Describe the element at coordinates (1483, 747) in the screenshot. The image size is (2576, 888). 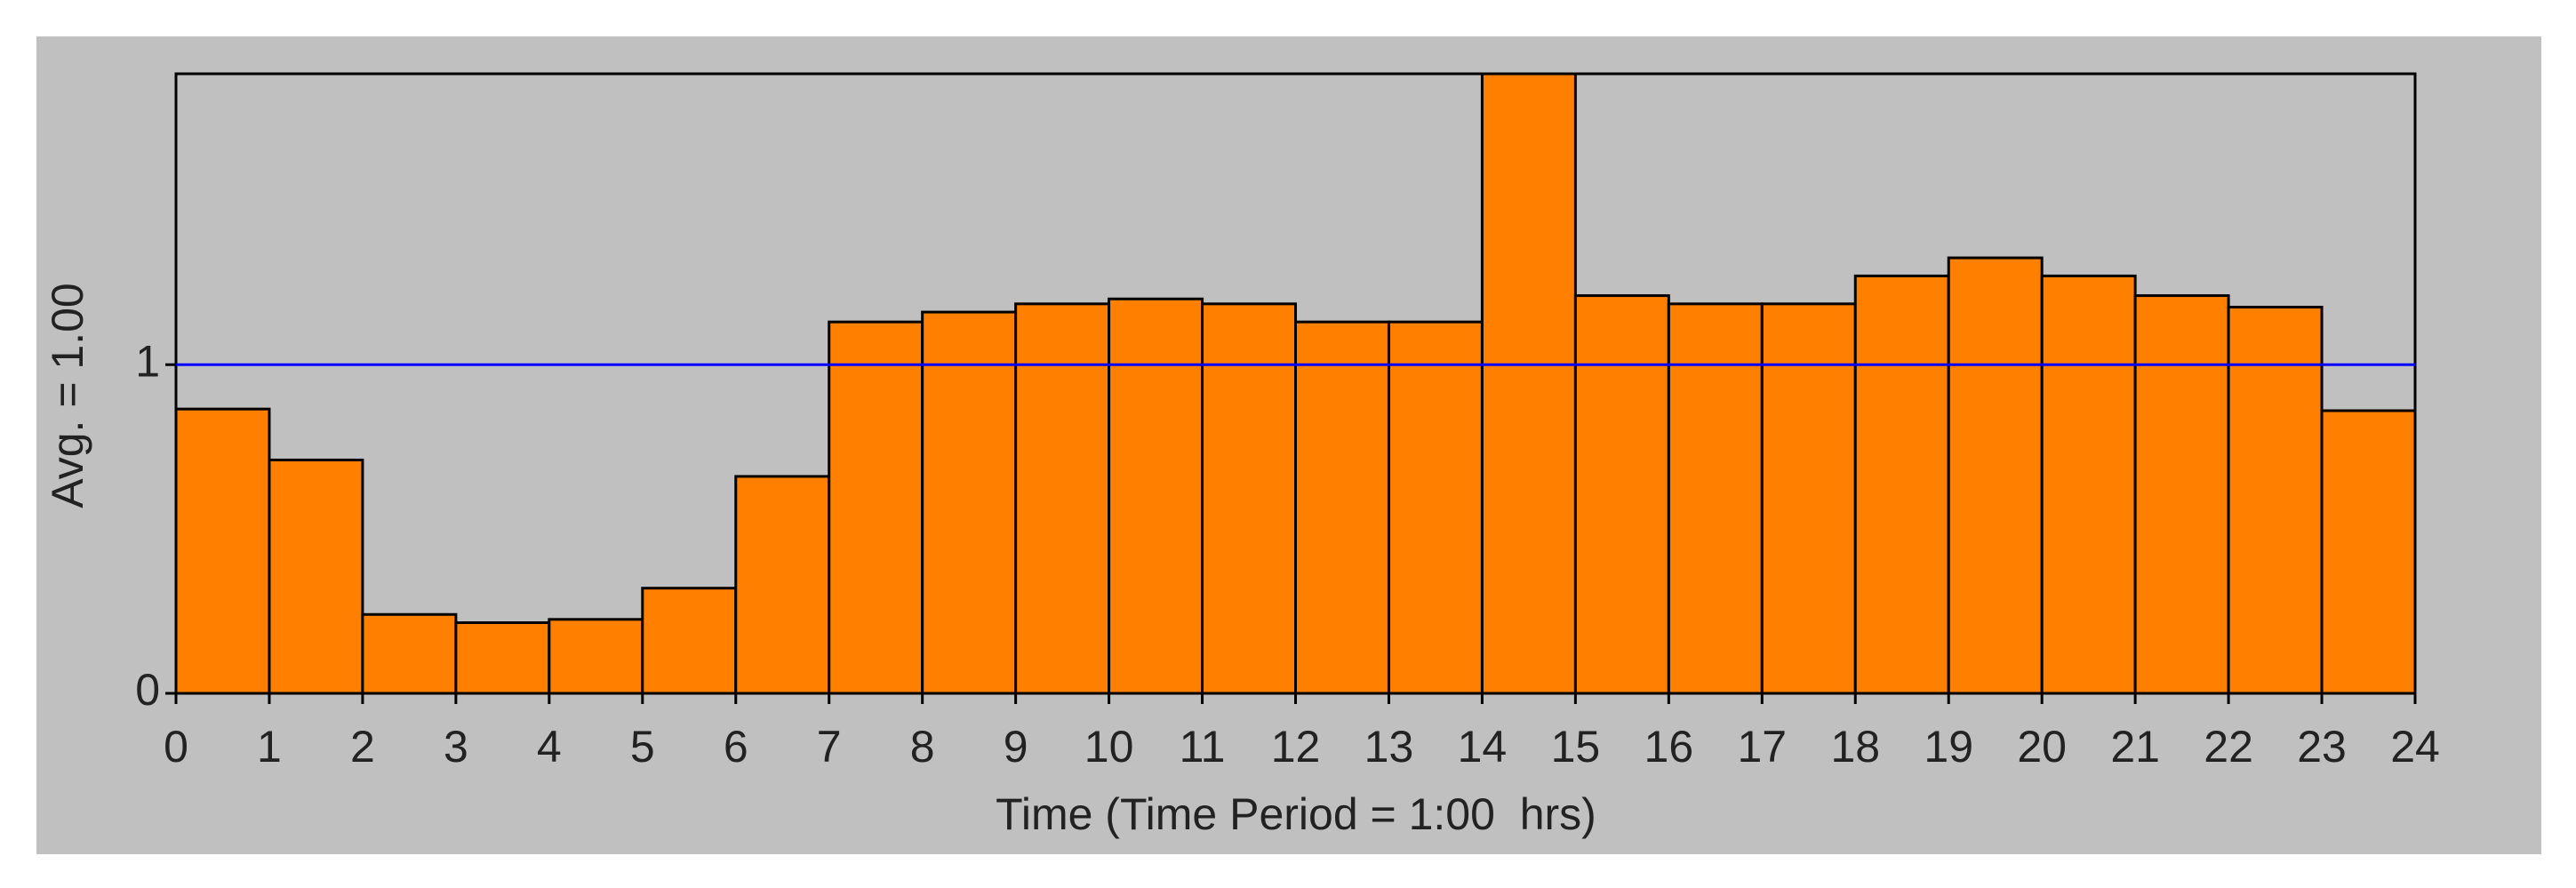
I see `x-tick-label: 14` at that location.